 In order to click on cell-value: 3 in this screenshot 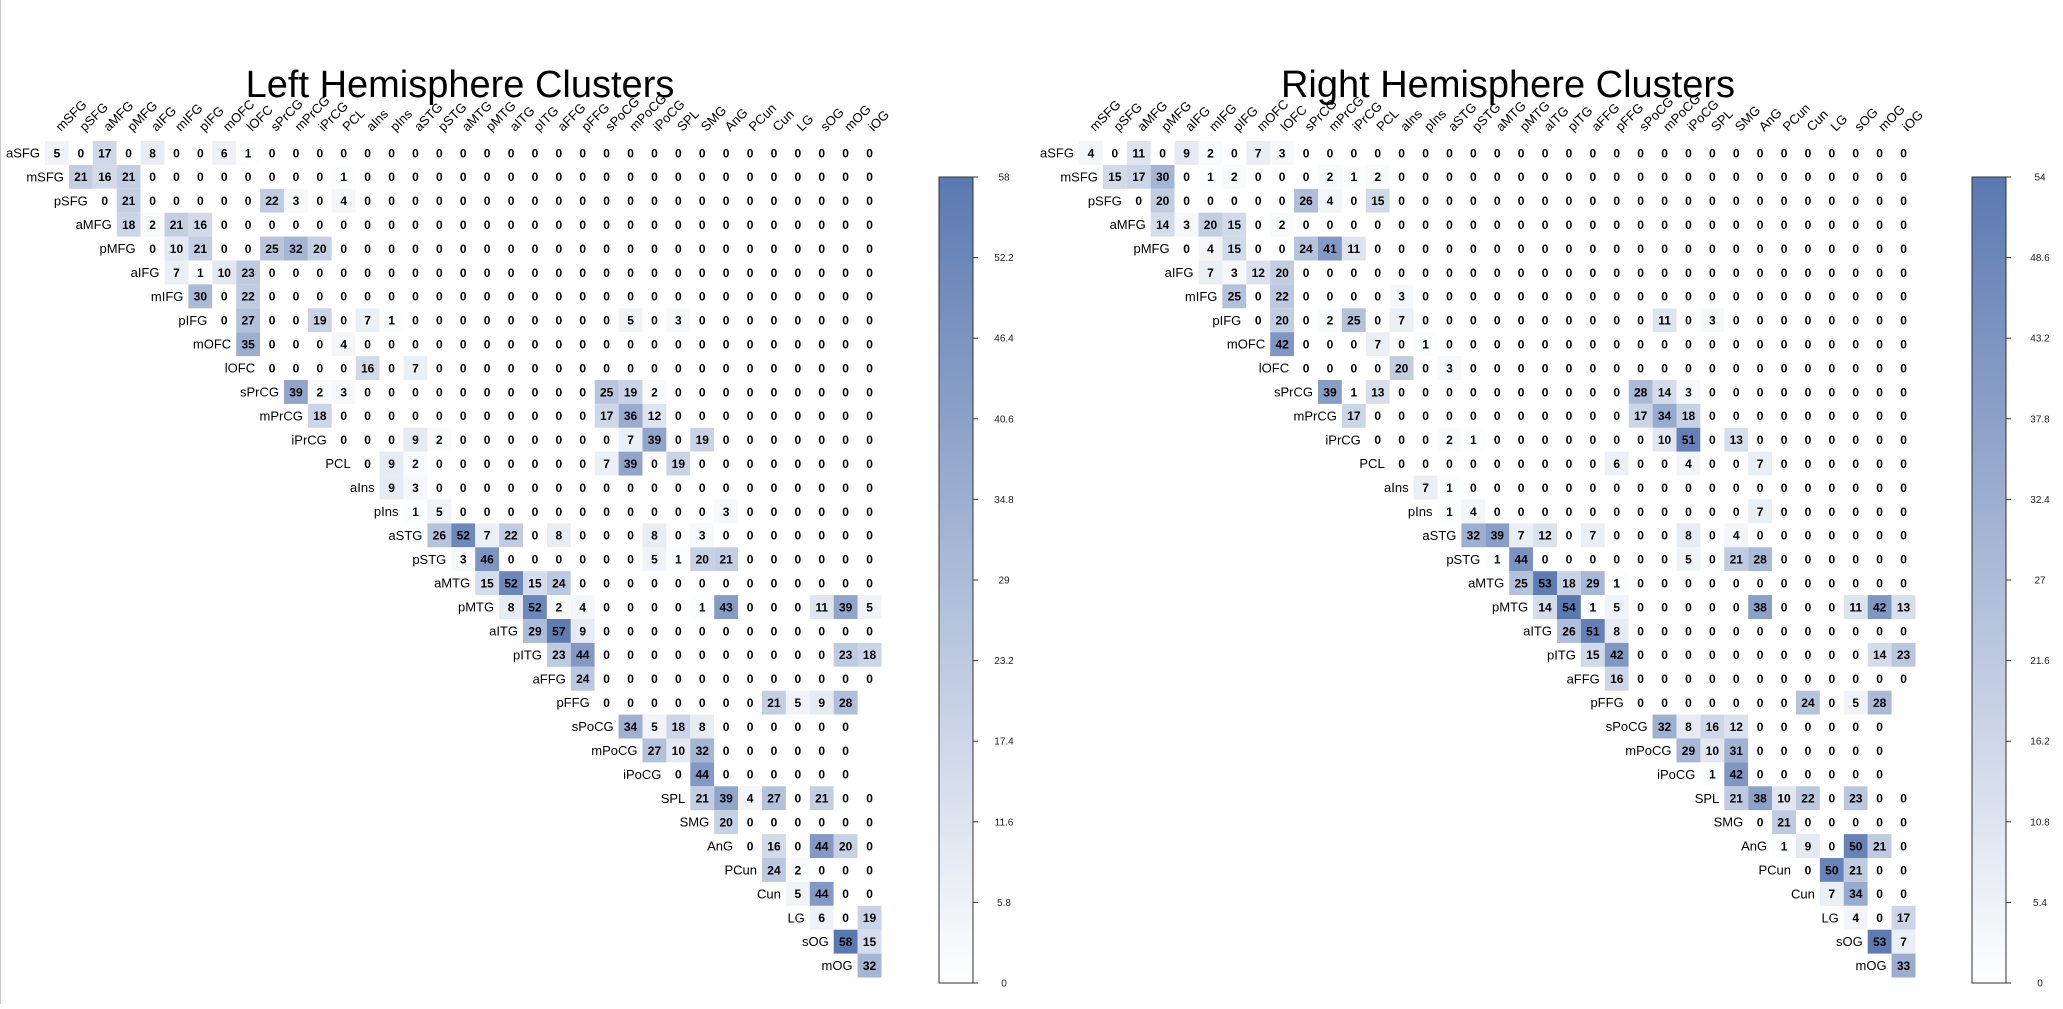, I will do `click(702, 536)`.